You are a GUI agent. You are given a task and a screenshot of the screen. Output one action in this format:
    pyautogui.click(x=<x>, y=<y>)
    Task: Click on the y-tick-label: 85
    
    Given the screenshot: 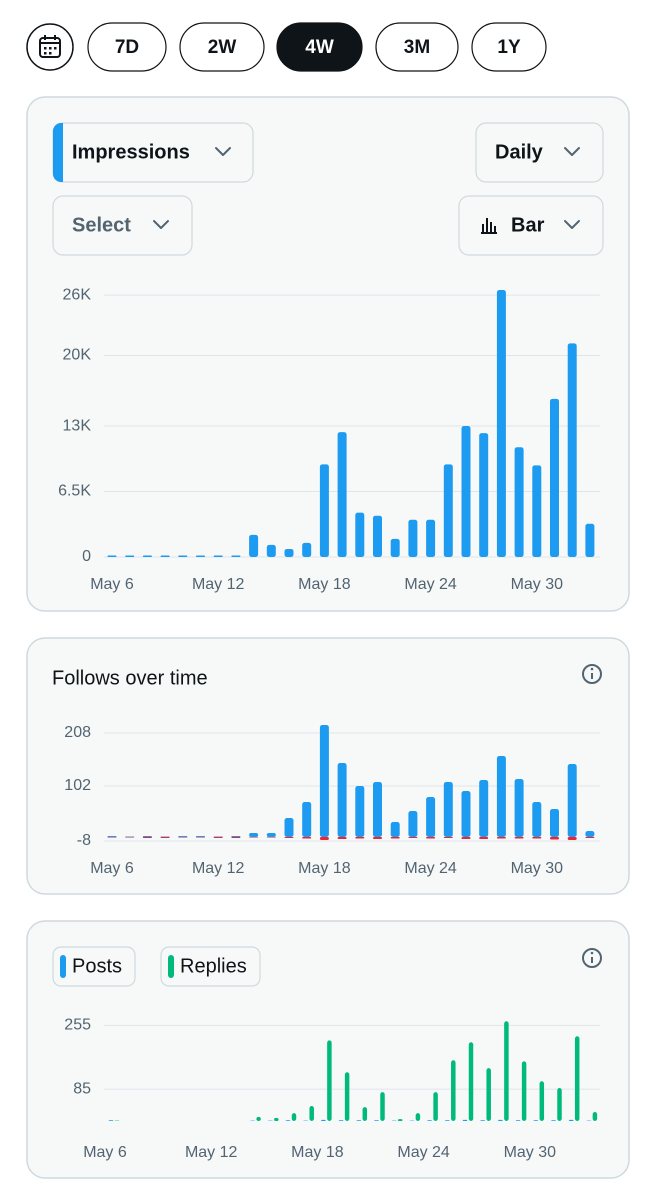 What is the action you would take?
    pyautogui.click(x=82, y=1088)
    